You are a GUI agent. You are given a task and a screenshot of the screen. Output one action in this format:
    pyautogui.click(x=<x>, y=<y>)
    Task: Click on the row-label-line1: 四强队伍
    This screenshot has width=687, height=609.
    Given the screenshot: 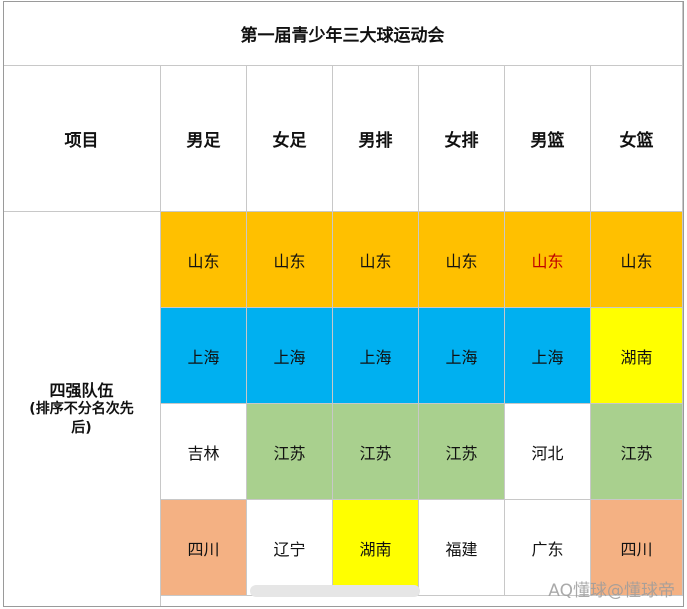 What is the action you would take?
    pyautogui.click(x=81, y=390)
    